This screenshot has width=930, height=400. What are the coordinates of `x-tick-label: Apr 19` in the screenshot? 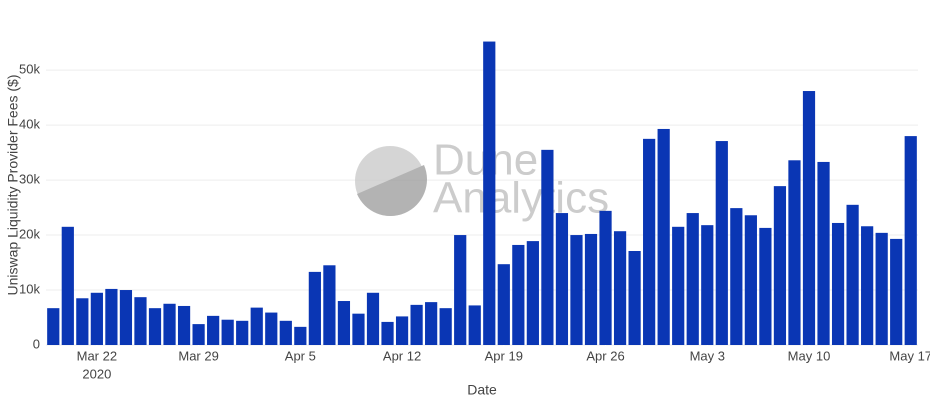 It's located at (504, 355).